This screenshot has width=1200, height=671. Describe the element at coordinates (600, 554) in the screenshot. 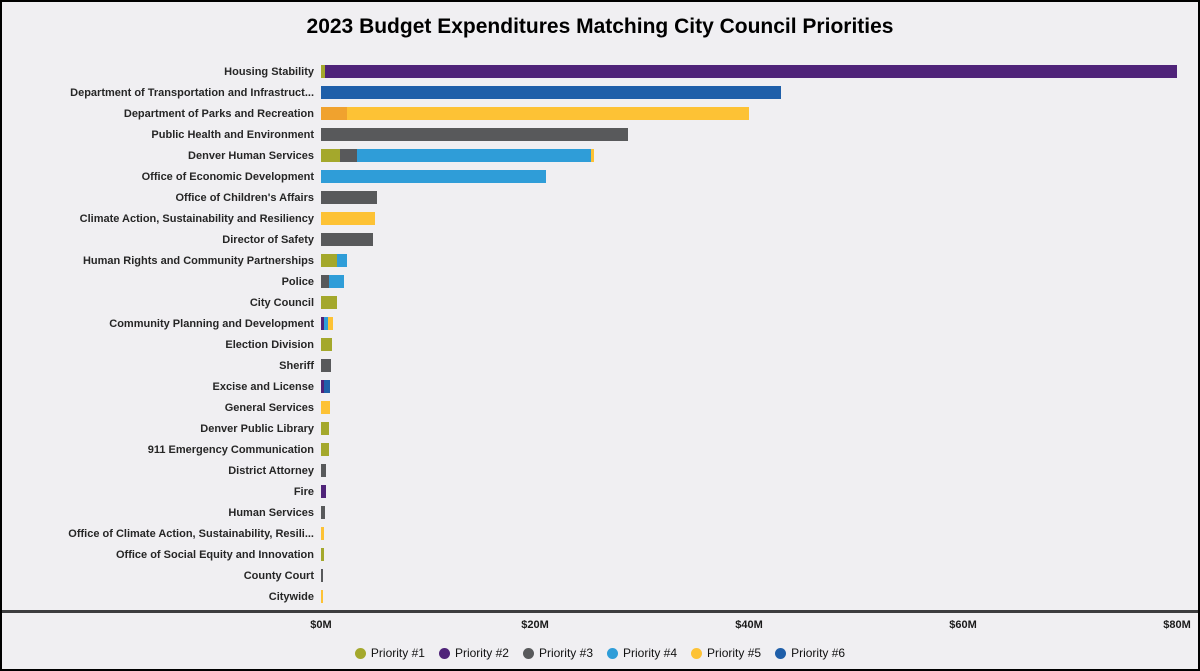

I see `bar-row: Office of Social Equity and Innovation` at that location.